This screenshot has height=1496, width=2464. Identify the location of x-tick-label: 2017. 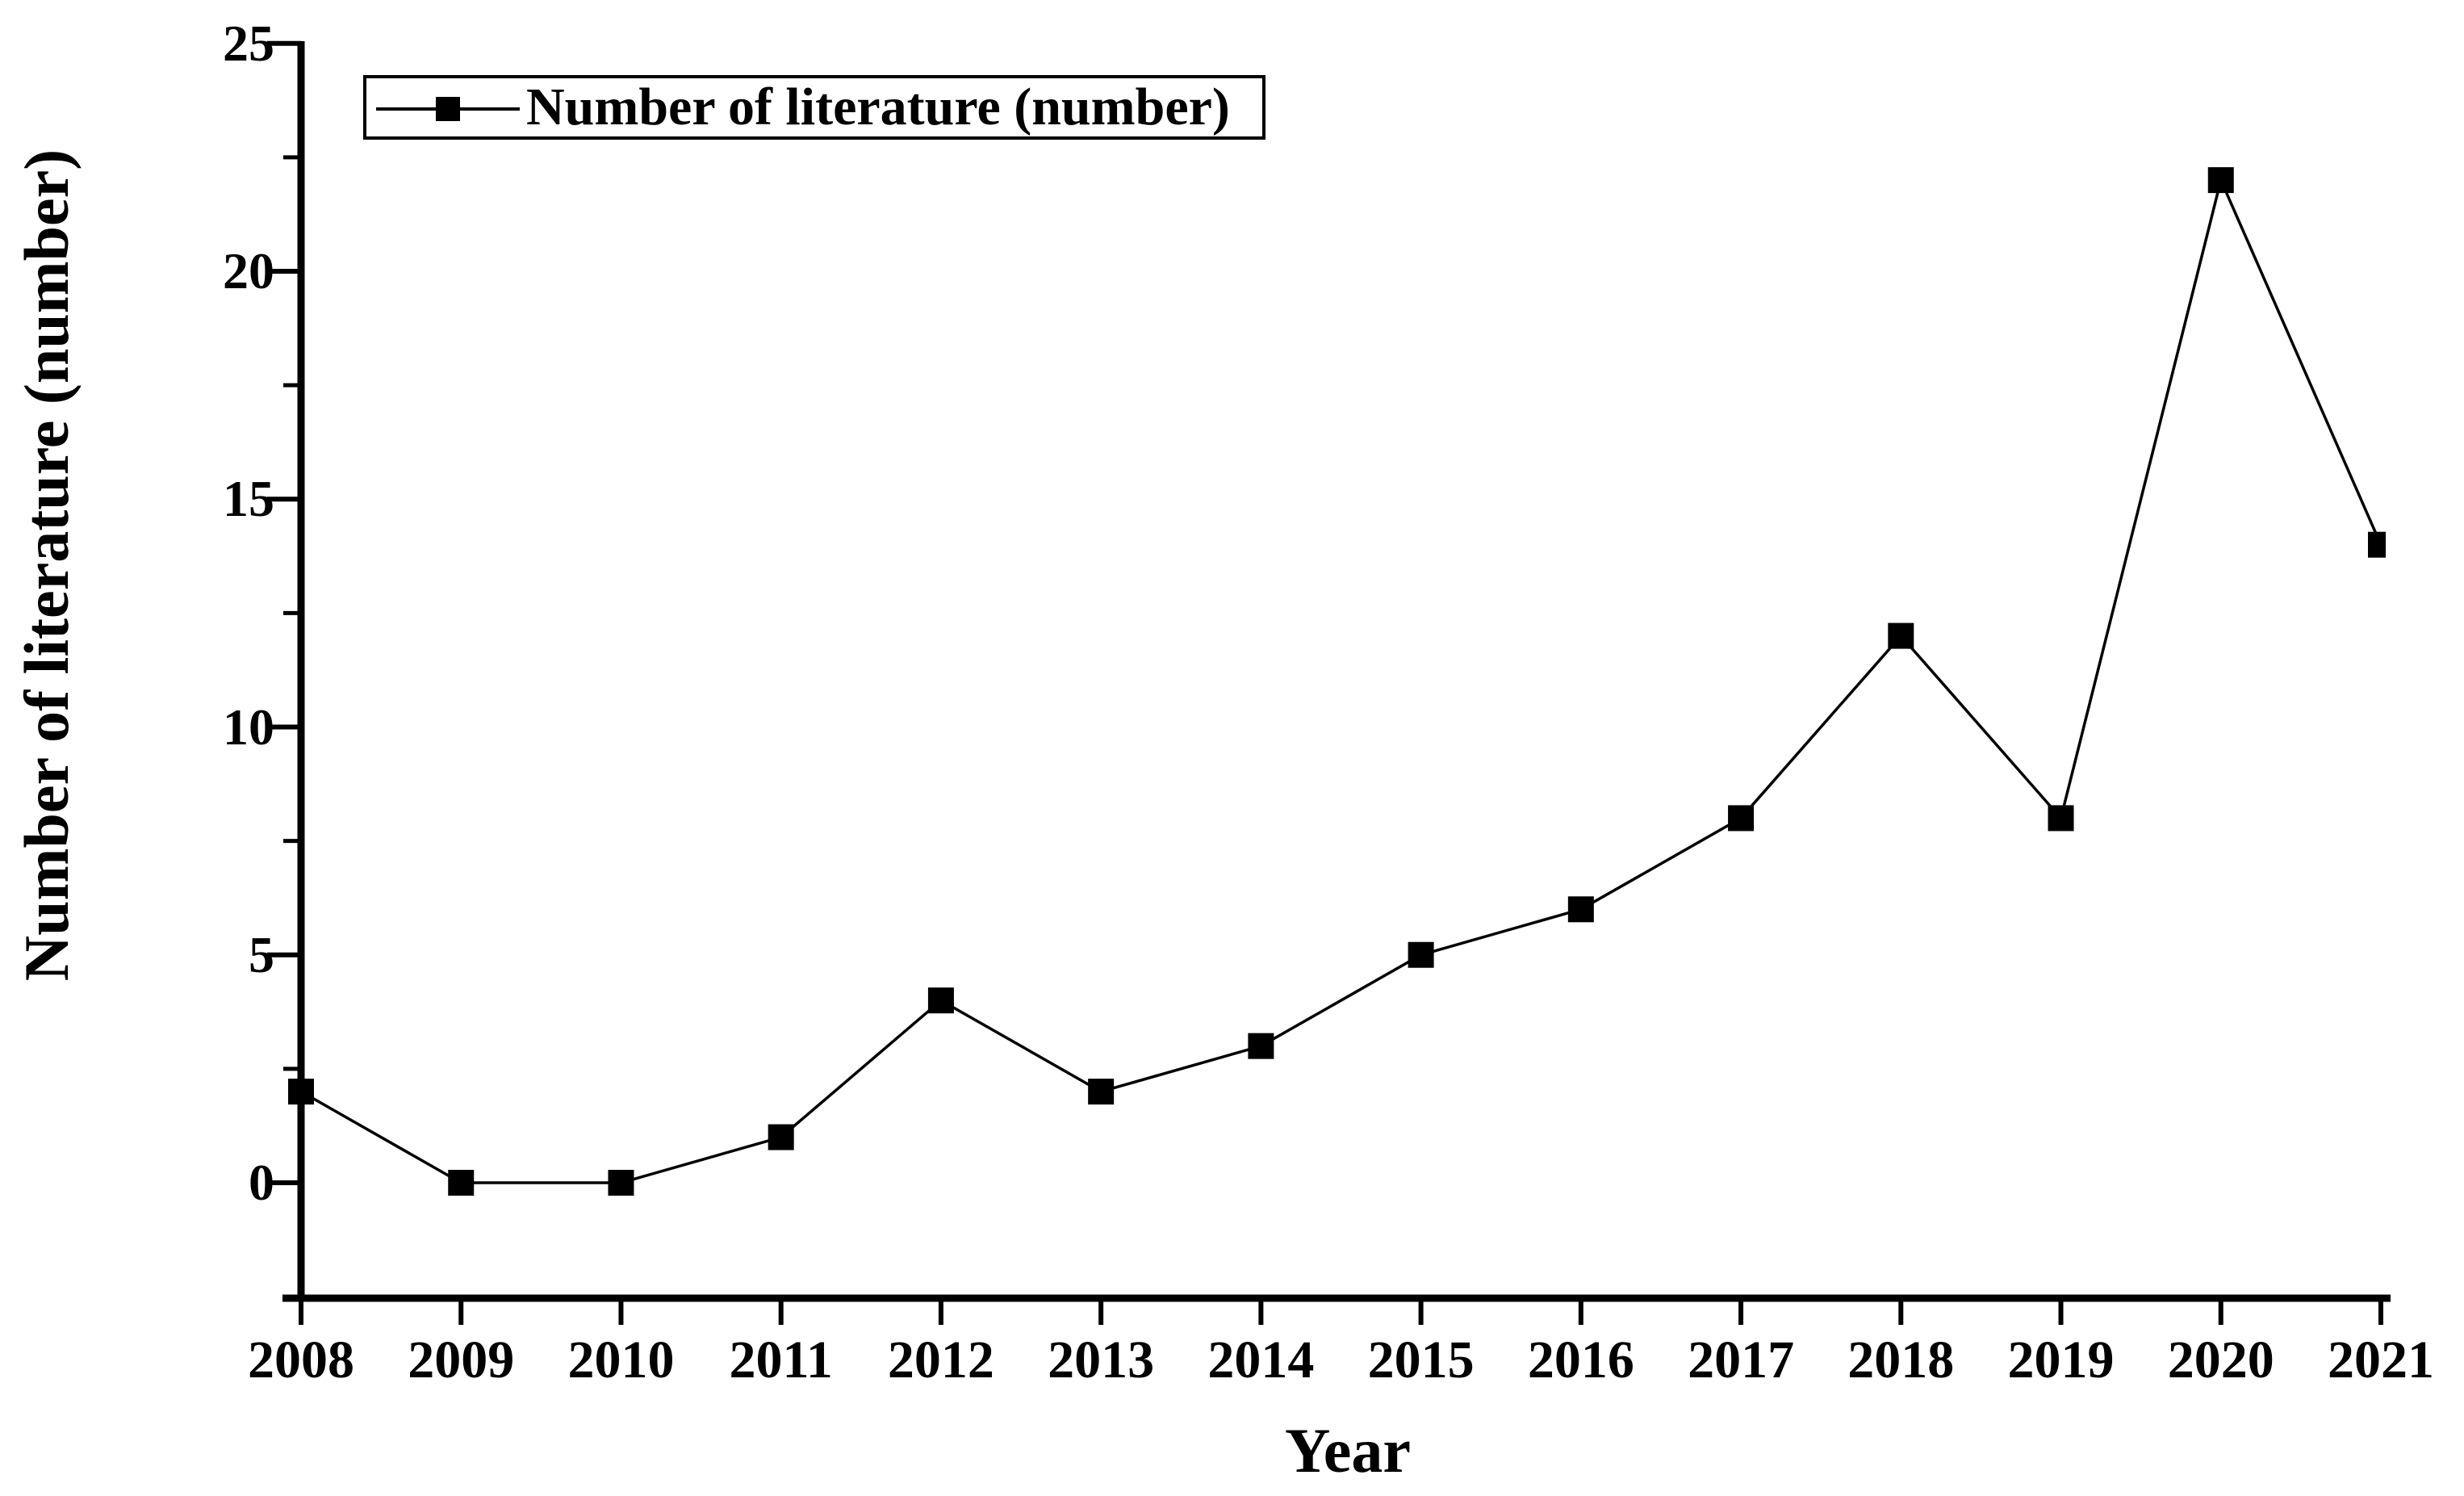
(1741, 1359).